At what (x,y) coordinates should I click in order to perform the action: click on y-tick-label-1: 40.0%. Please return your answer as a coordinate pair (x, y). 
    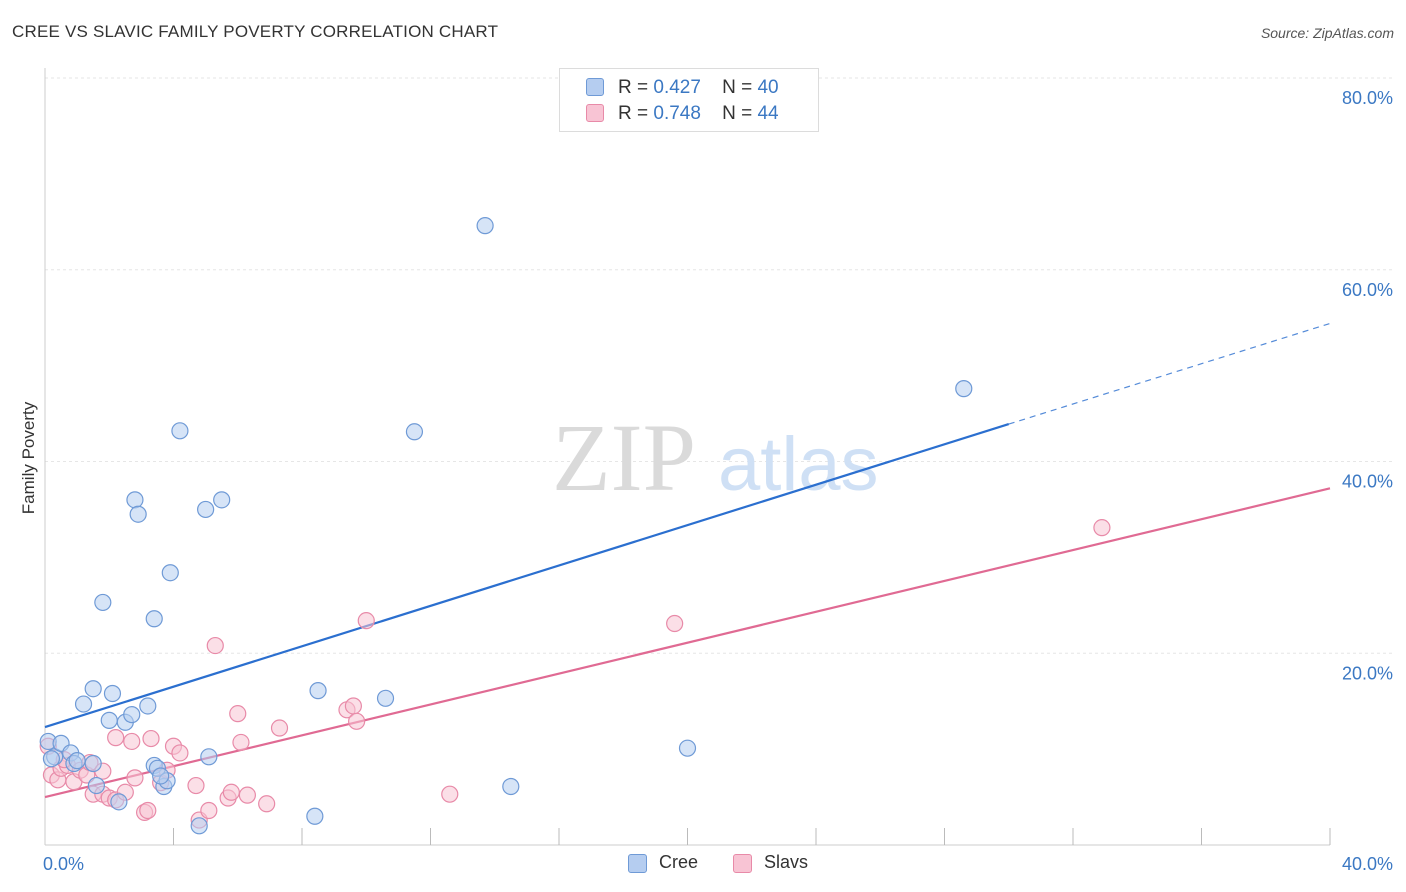
    Looking at the image, I should click on (1367, 482).